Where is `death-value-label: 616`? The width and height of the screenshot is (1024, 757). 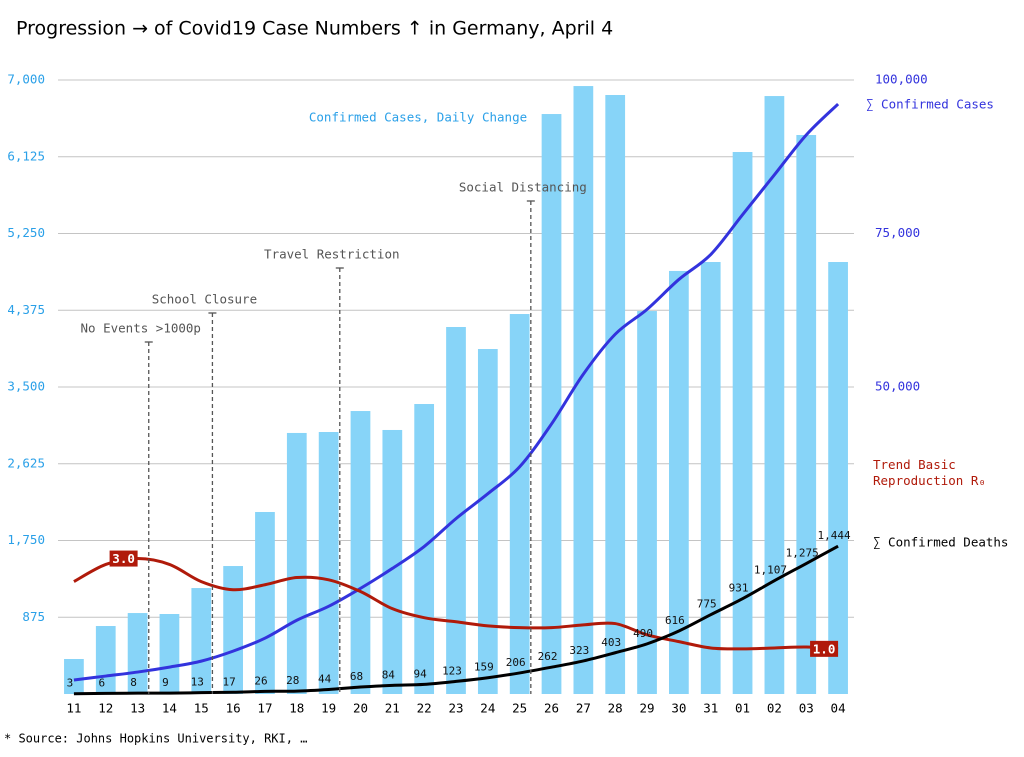
death-value-label: 616 is located at coordinates (675, 620).